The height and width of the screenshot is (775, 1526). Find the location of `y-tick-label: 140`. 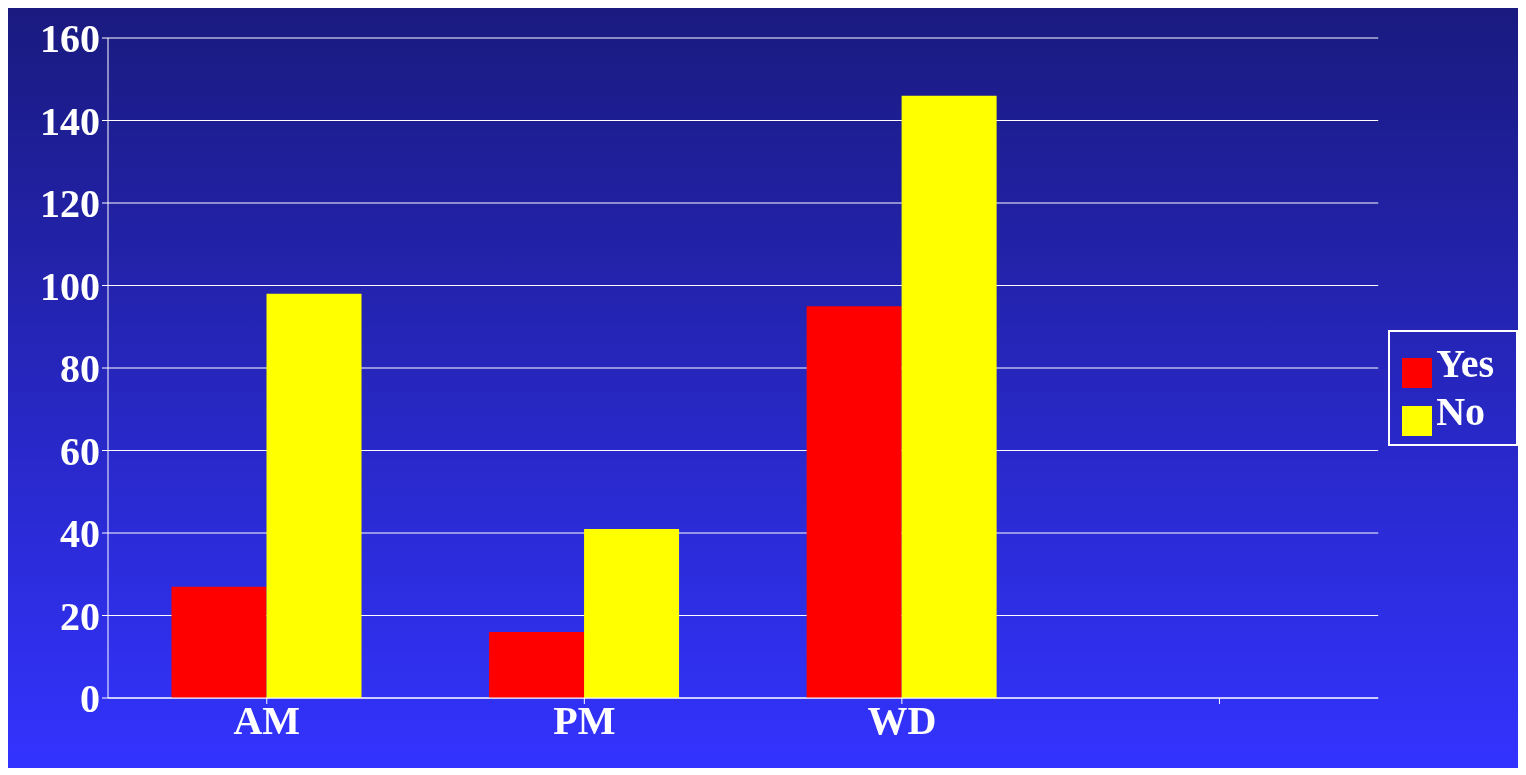

y-tick-label: 140 is located at coordinates (70, 121).